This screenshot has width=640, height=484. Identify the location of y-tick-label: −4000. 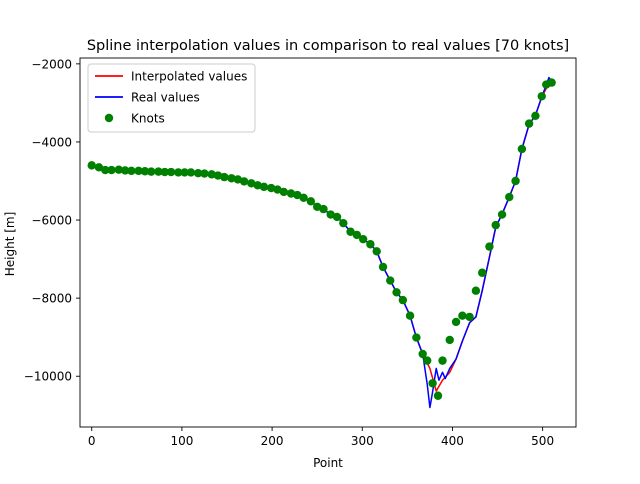
(51, 142).